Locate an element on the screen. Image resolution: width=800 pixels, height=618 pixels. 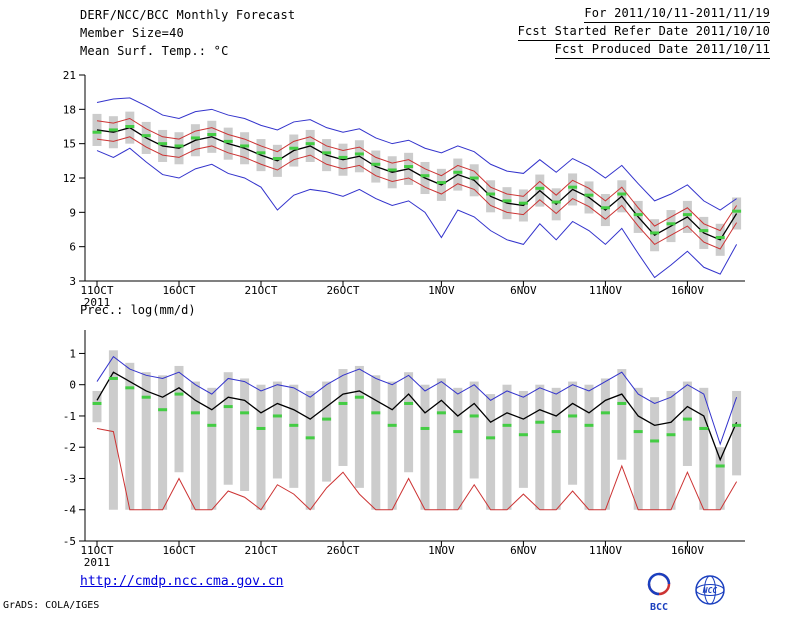
footer-logos: BCC NCC is located at coordinates (686, 592).